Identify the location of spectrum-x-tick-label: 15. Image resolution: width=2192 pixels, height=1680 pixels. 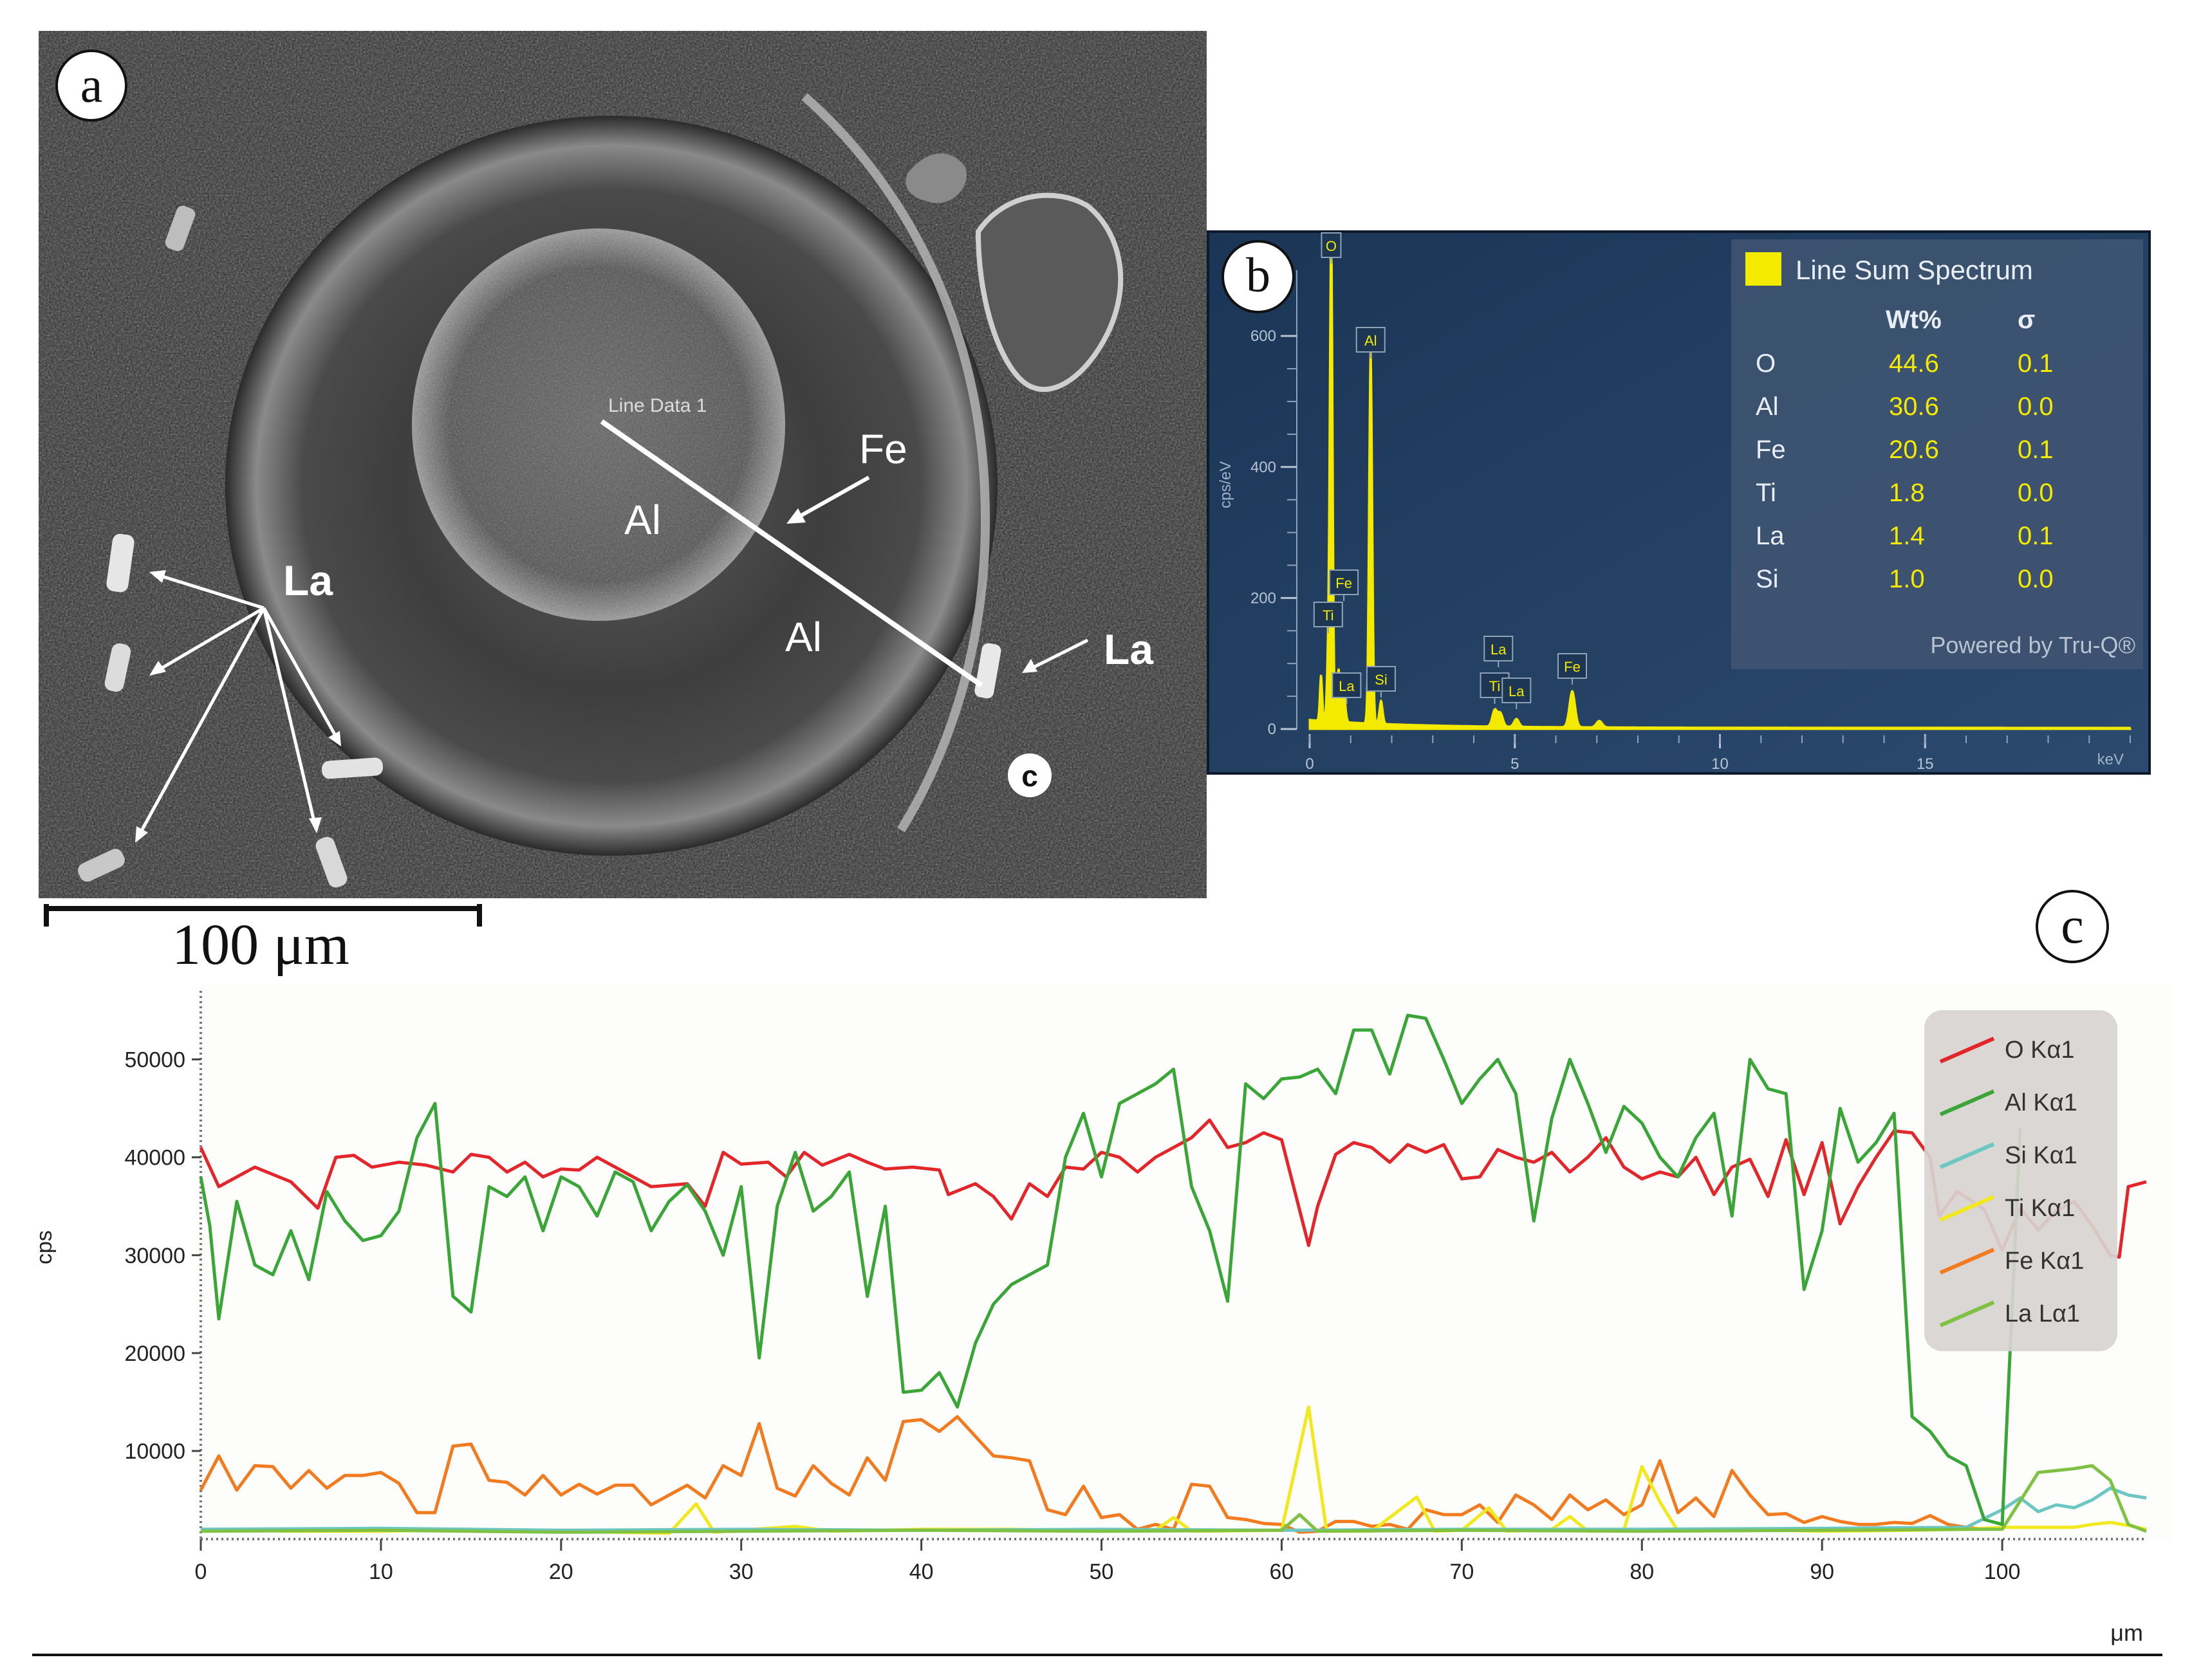
(1925, 764).